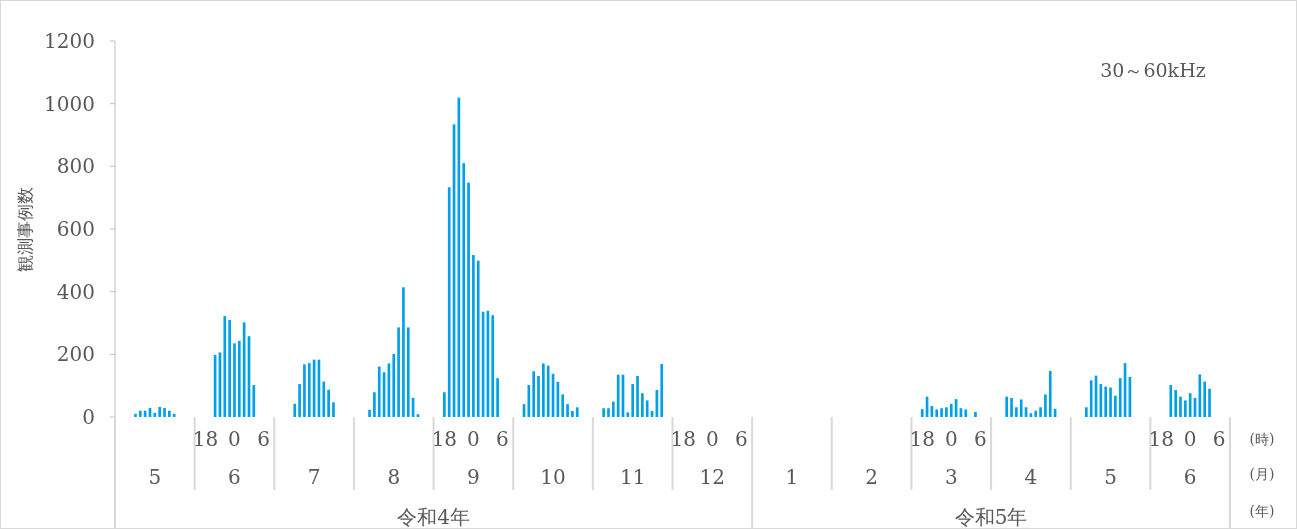  I want to click on x-tick-label: 4, so click(1031, 477).